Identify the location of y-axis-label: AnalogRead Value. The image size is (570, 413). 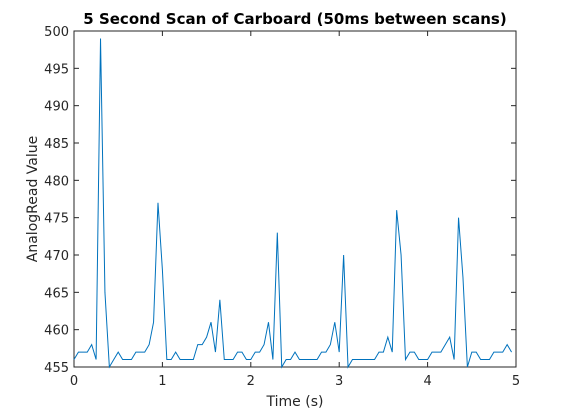
(33, 199).